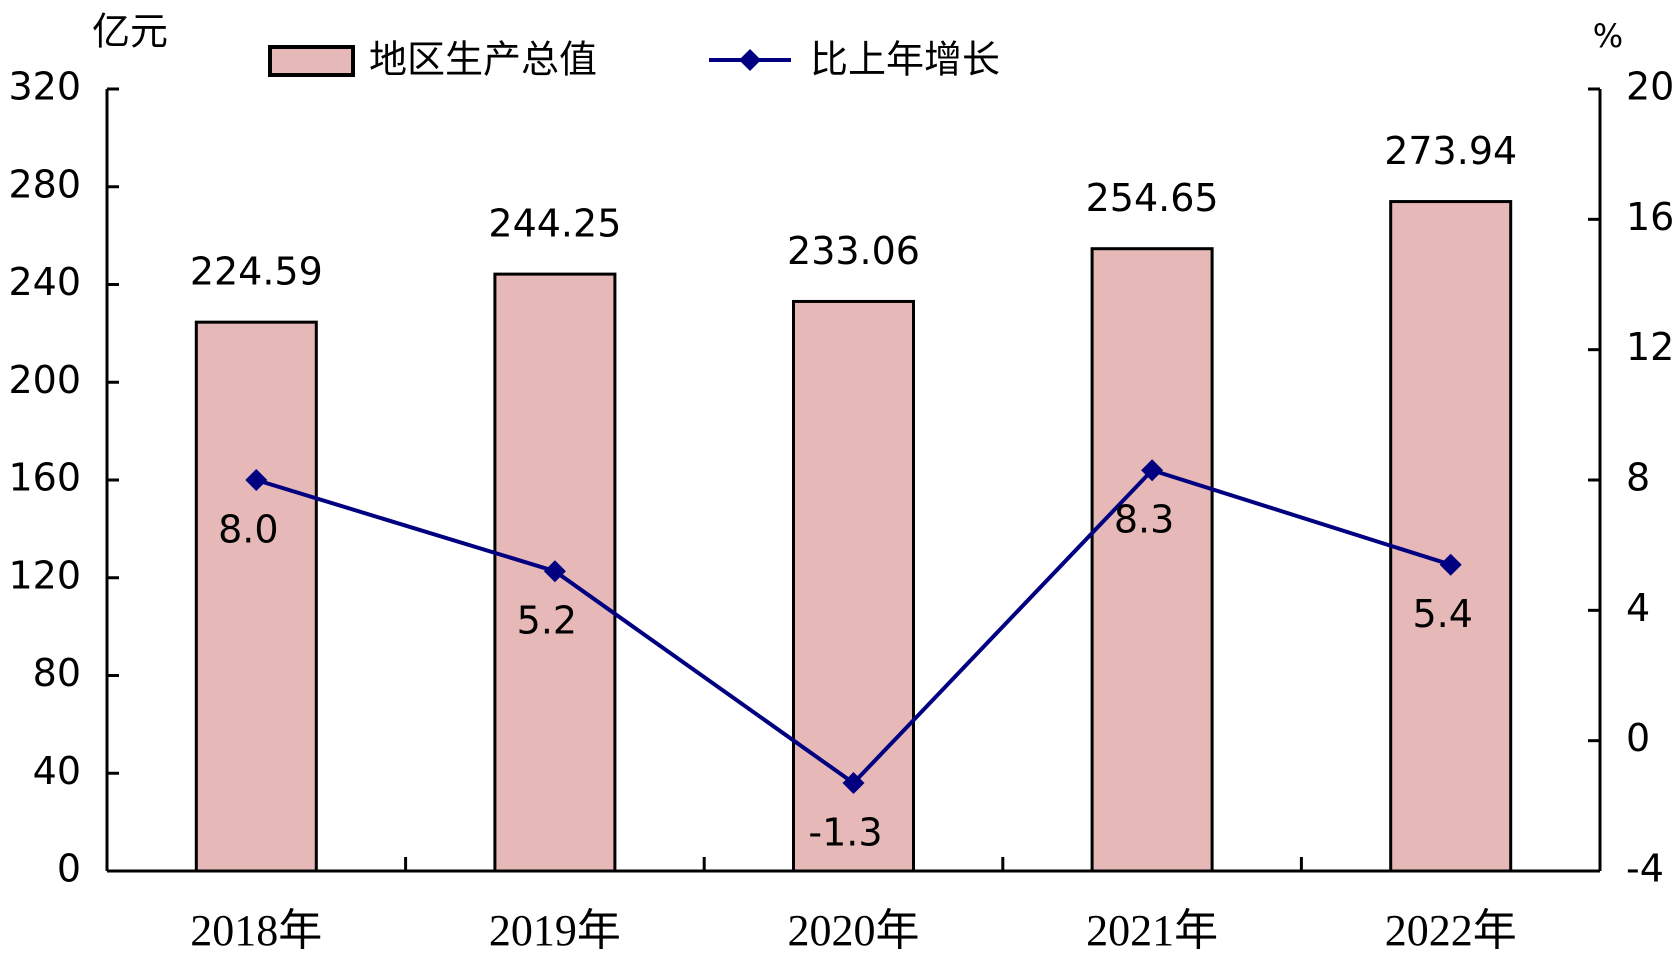  I want to click on y-tick-label: 160, so click(44, 478).